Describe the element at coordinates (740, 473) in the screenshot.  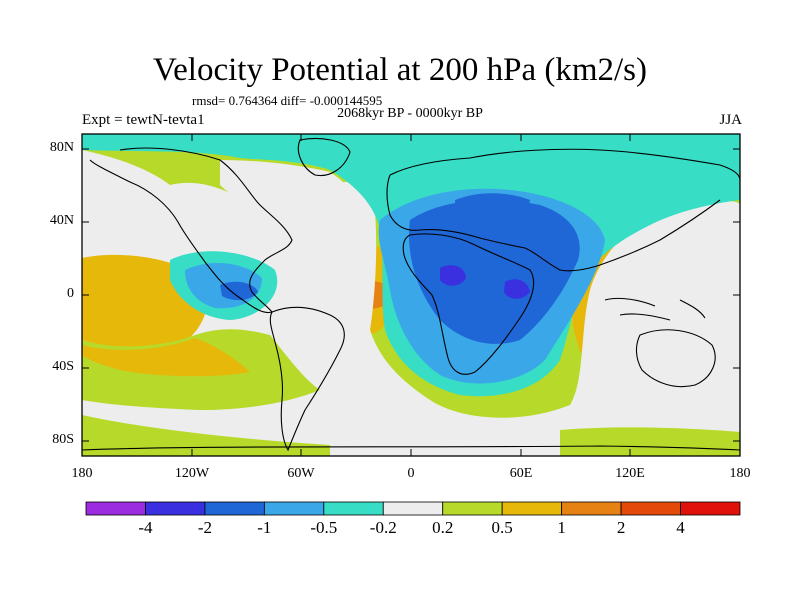
I see `lon-label-180e: 180` at that location.